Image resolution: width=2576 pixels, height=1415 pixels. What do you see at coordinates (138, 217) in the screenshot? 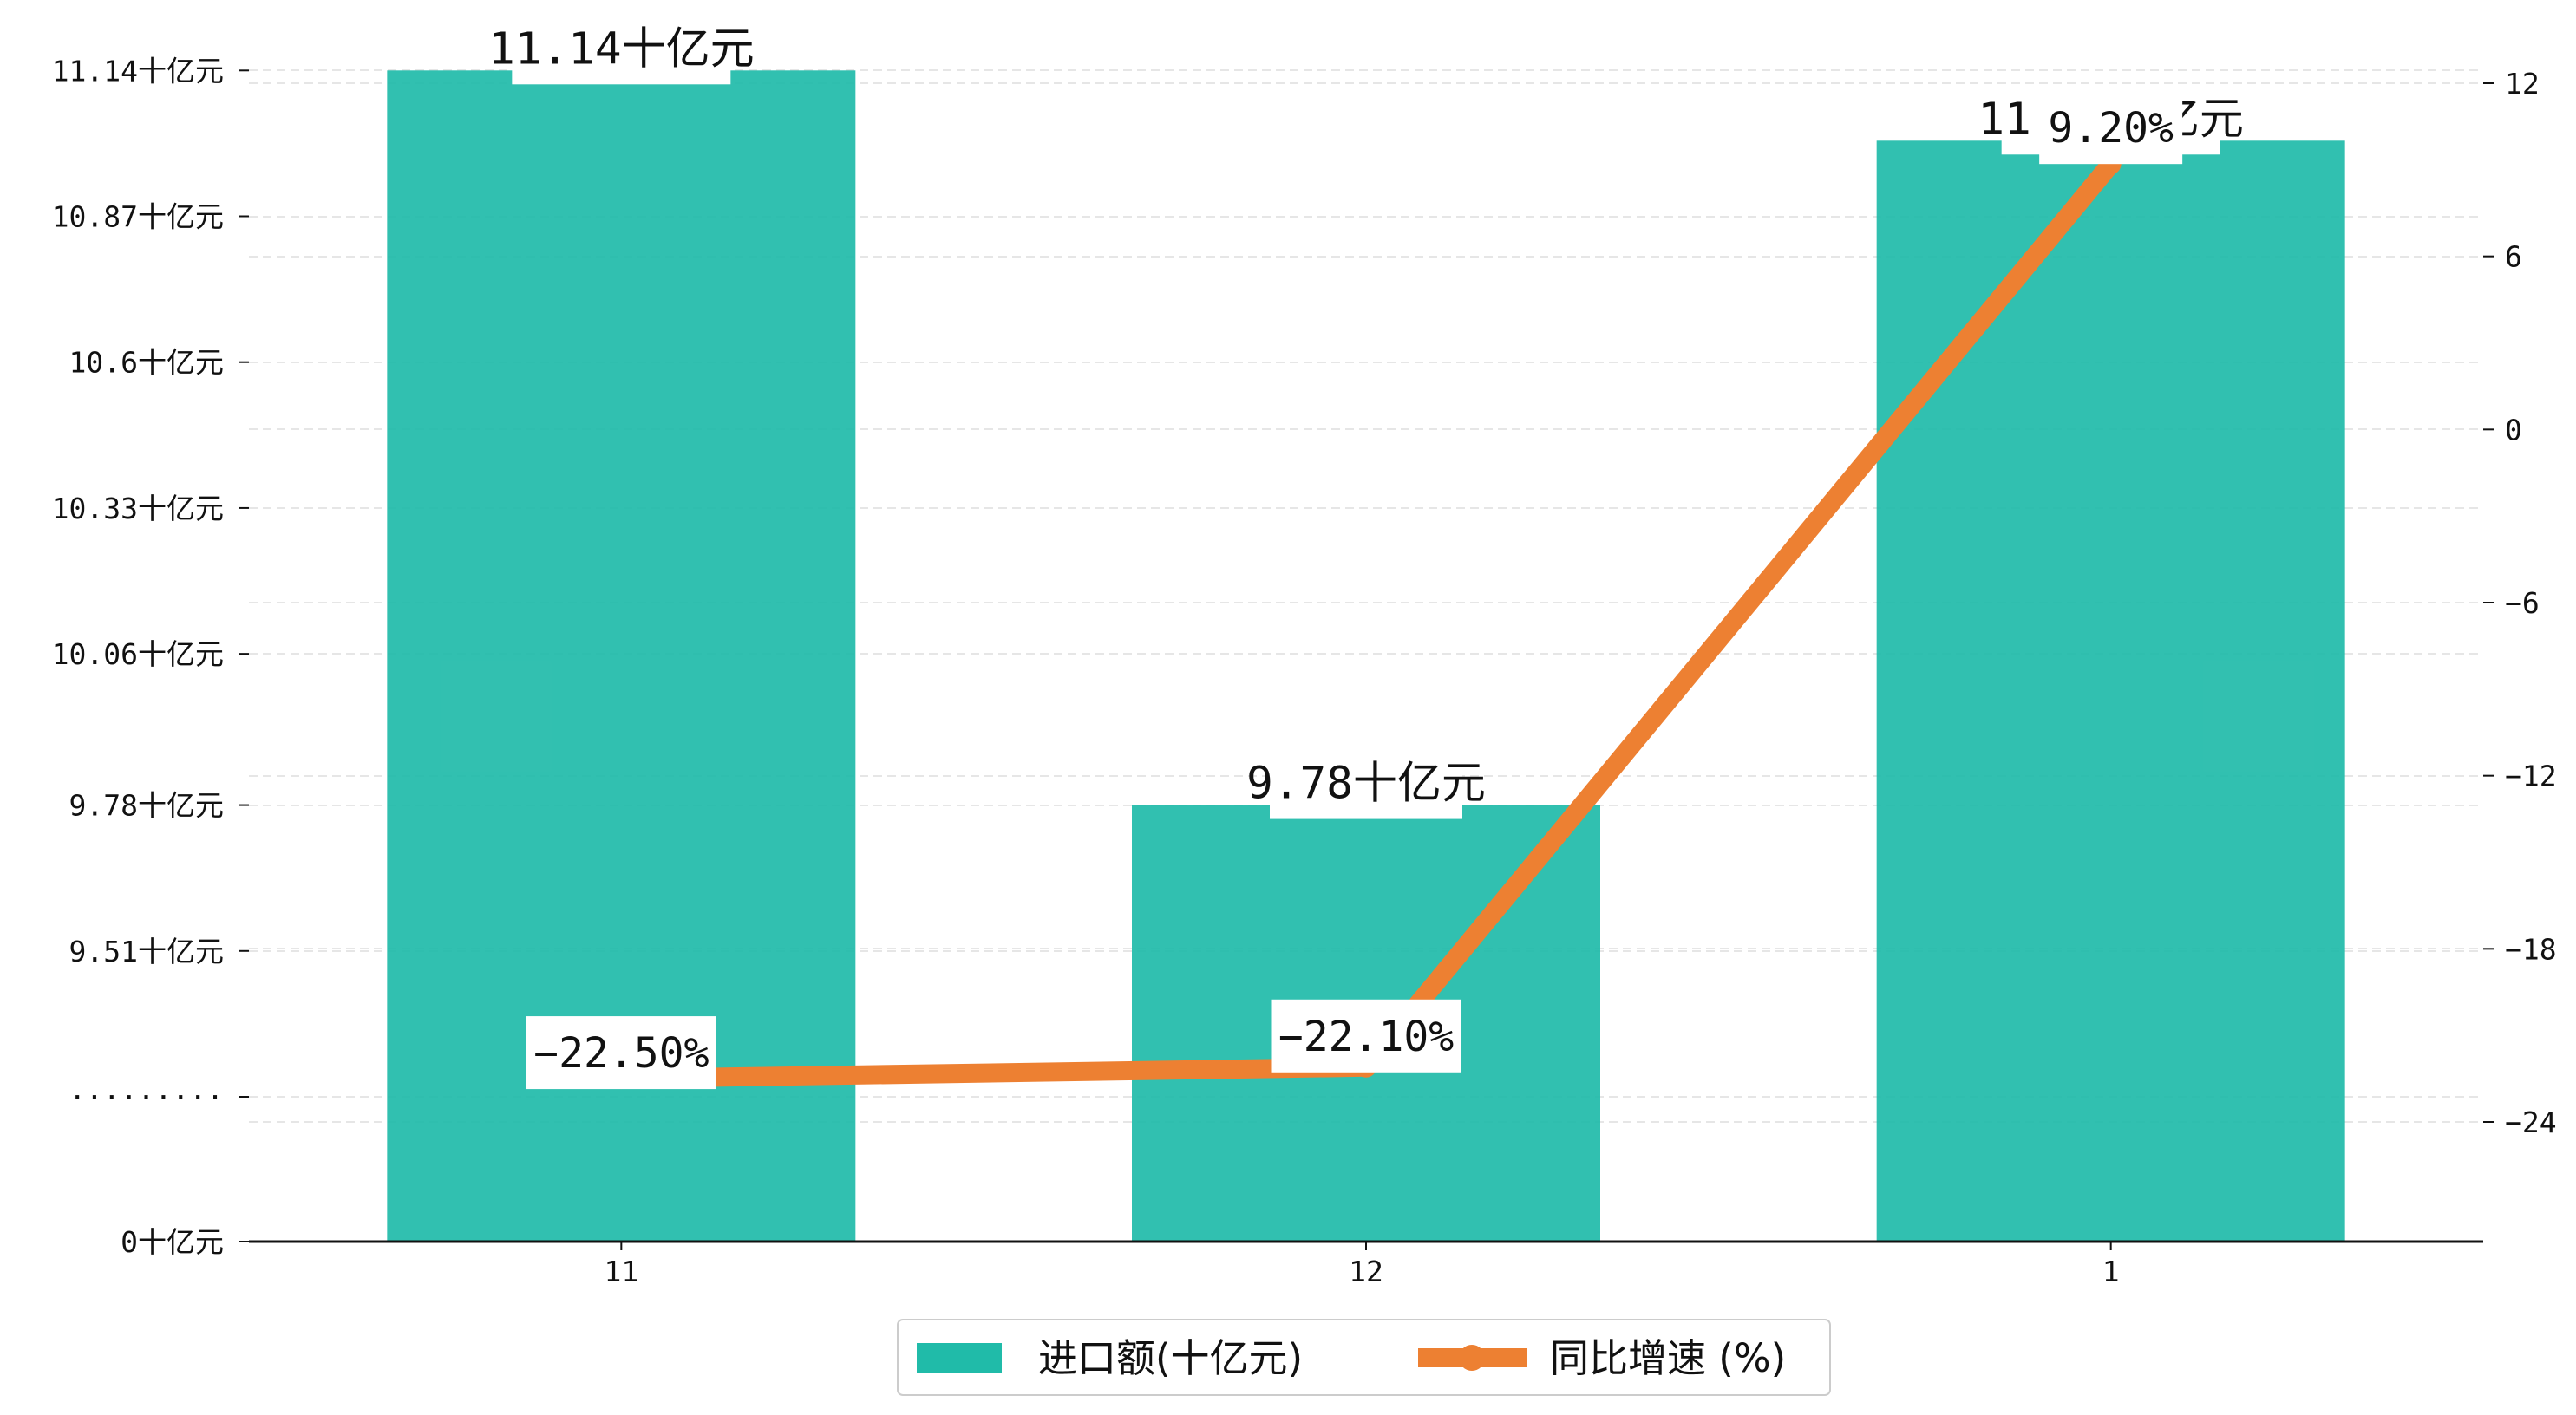
I see `y-left-tick-label: 10.87十亿元` at bounding box center [138, 217].